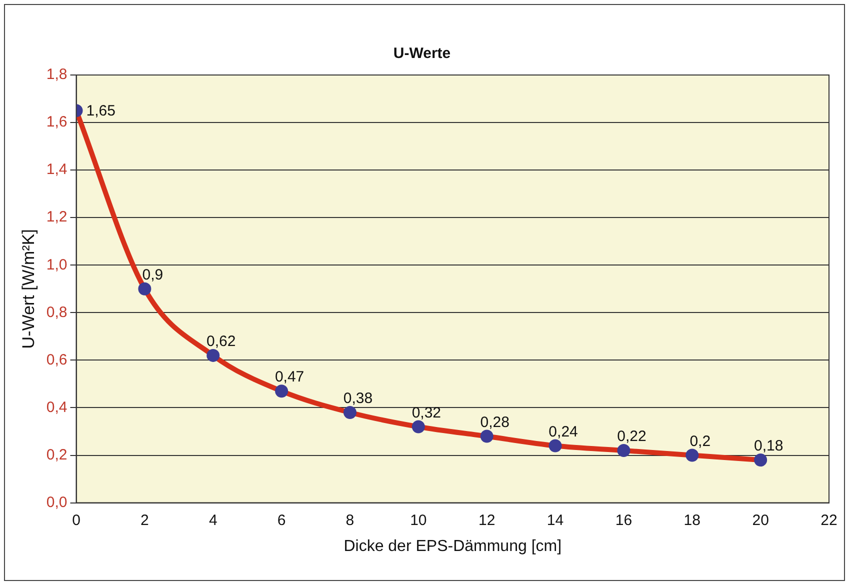 The width and height of the screenshot is (851, 587). I want to click on y-tick-label: 0,6, so click(57, 359).